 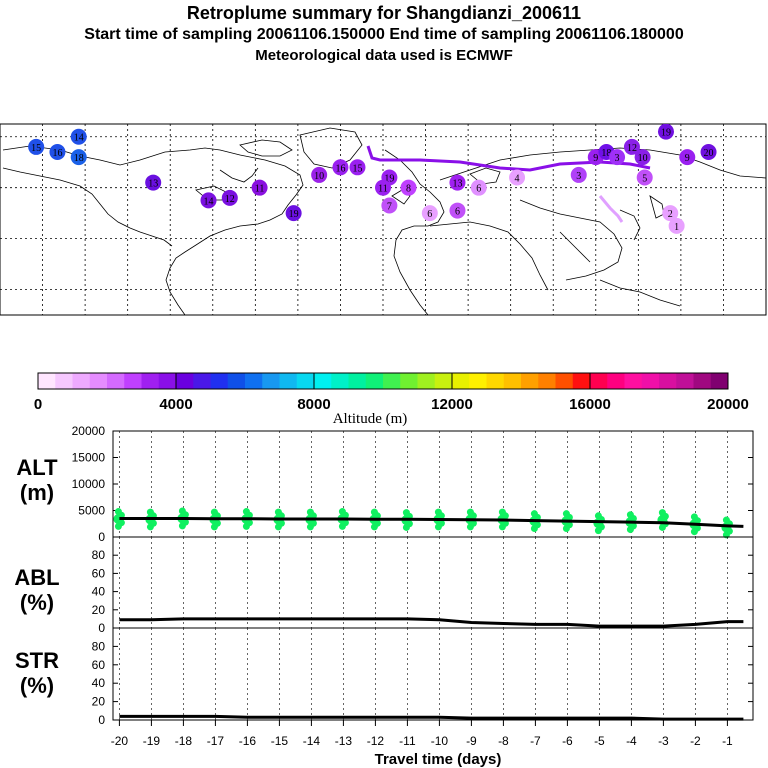 I want to click on plume-marker: 8, so click(x=408, y=187).